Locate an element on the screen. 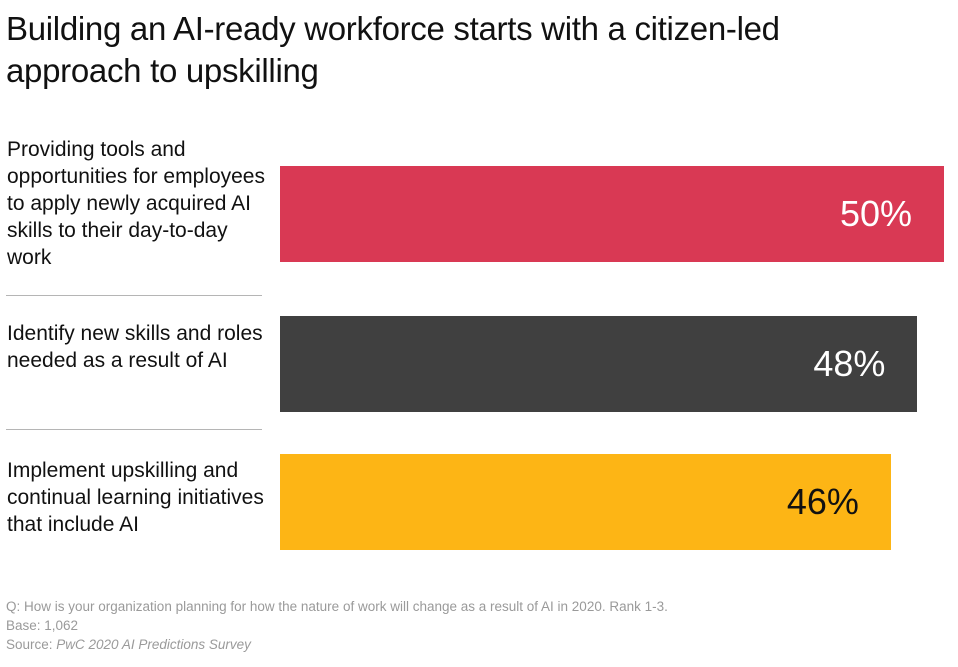 This screenshot has width=958, height=667. bar: 46% is located at coordinates (585, 502).